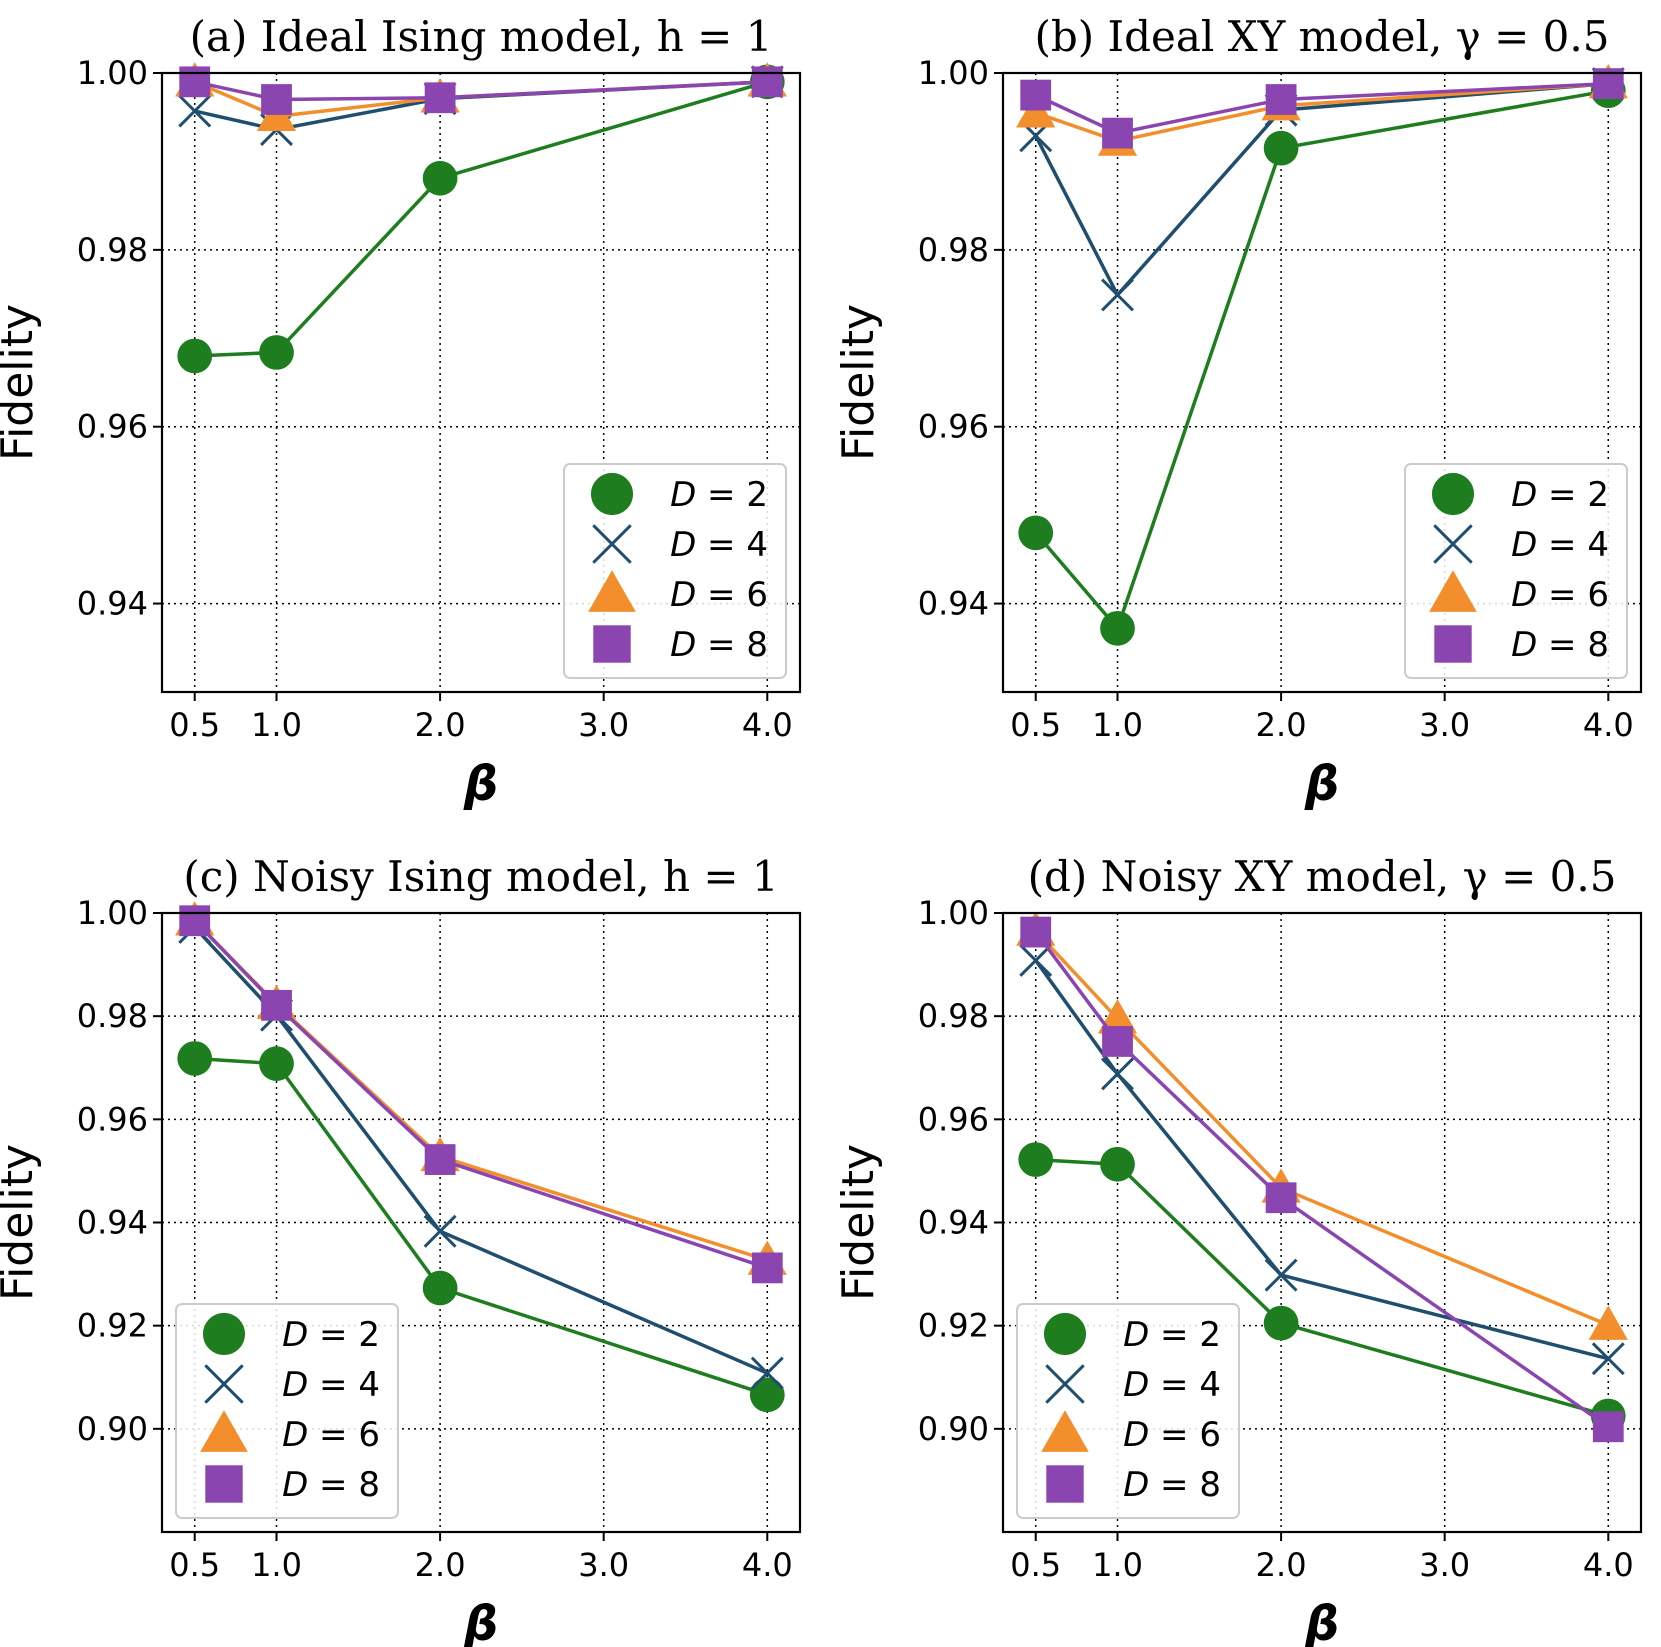 The width and height of the screenshot is (1661, 1647). What do you see at coordinates (480, 876) in the screenshot?
I see `subplot-title: (c) Noisy Ising model, h = 1` at bounding box center [480, 876].